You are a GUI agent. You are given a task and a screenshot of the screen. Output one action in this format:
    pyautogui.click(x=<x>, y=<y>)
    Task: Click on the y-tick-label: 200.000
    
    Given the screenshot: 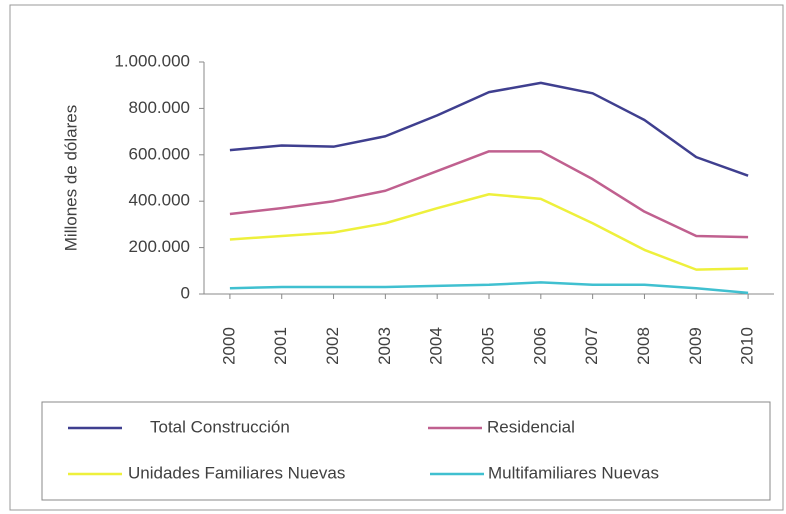 What is the action you would take?
    pyautogui.click(x=159, y=246)
    